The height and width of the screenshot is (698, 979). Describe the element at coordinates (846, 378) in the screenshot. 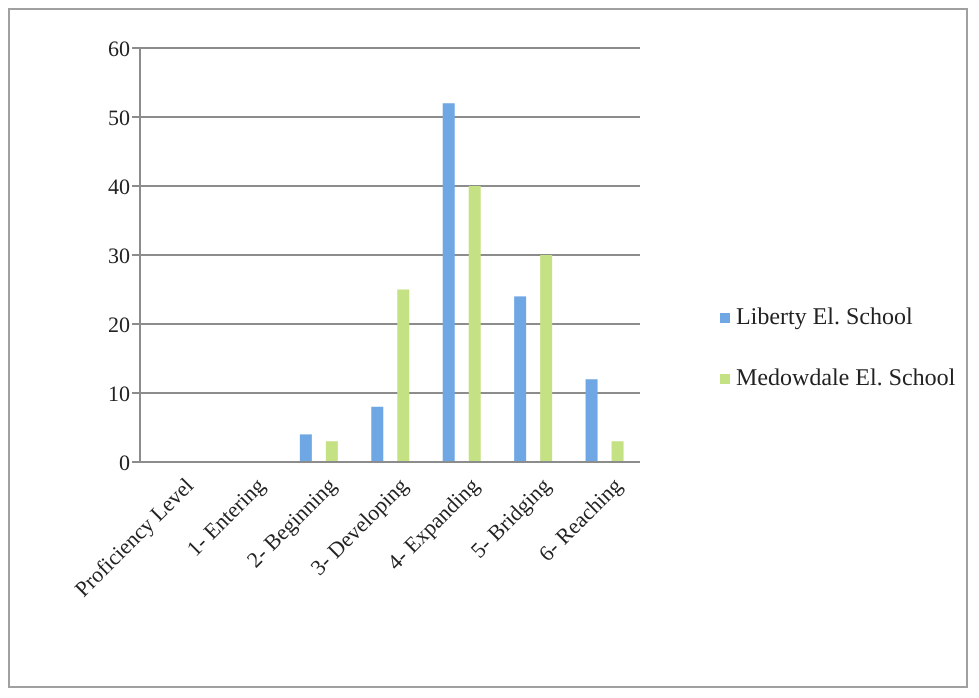

I see `legend-label: Medowdale El. School` at that location.